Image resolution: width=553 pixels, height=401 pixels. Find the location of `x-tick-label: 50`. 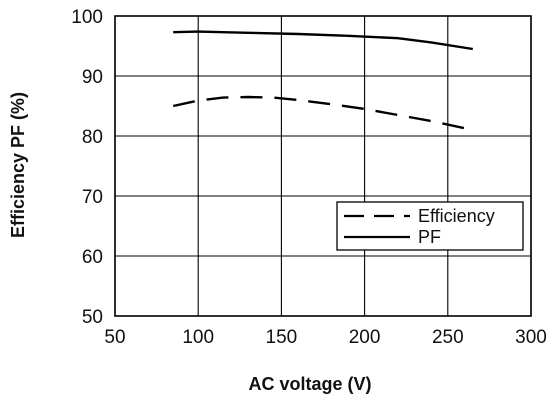

x-tick-label: 50 is located at coordinates (114, 337).